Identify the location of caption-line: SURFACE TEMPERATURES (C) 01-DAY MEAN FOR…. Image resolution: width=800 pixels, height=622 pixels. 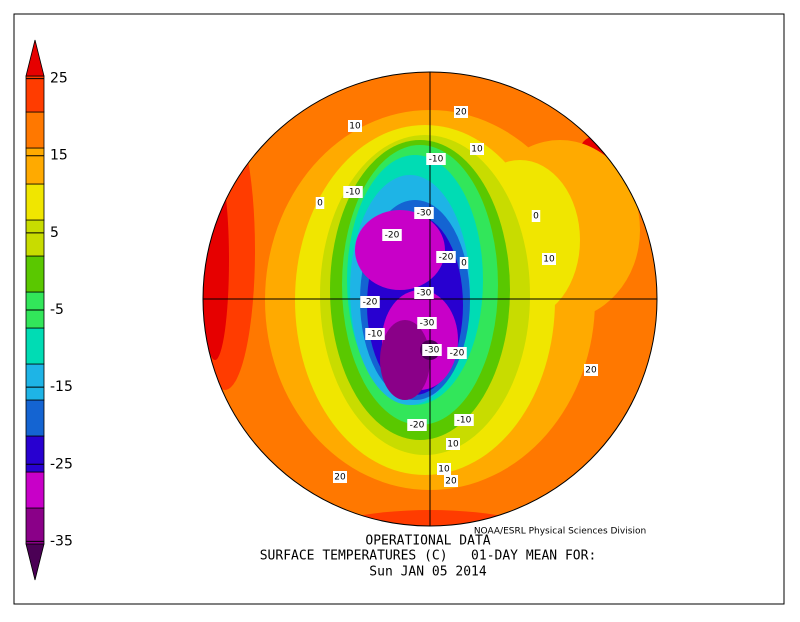
(428, 556).